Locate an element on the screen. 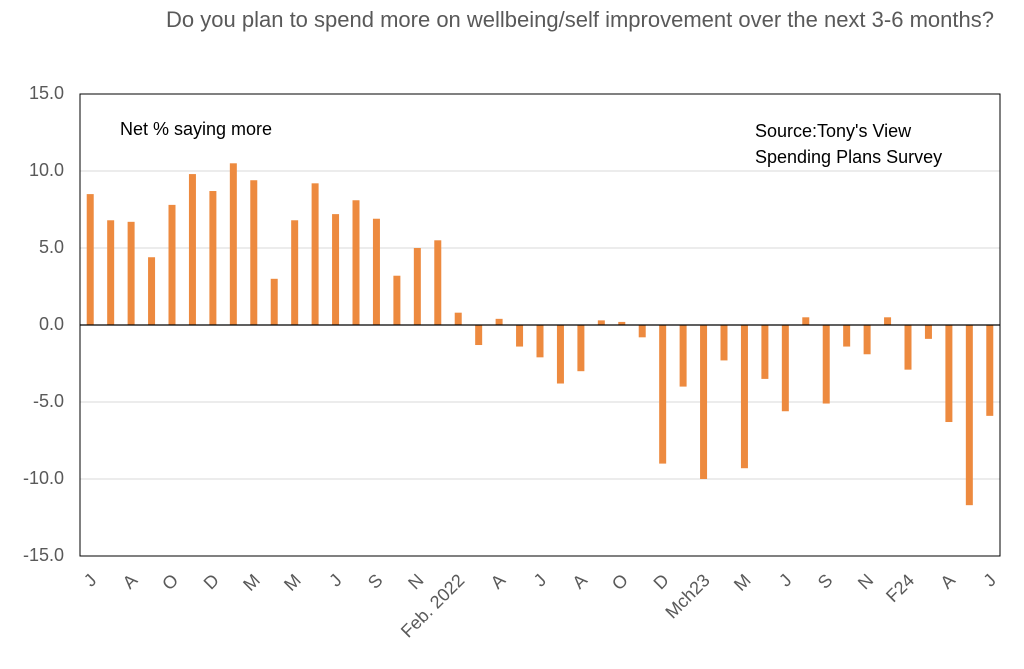  y-tick-label: 0.0 is located at coordinates (51, 324).